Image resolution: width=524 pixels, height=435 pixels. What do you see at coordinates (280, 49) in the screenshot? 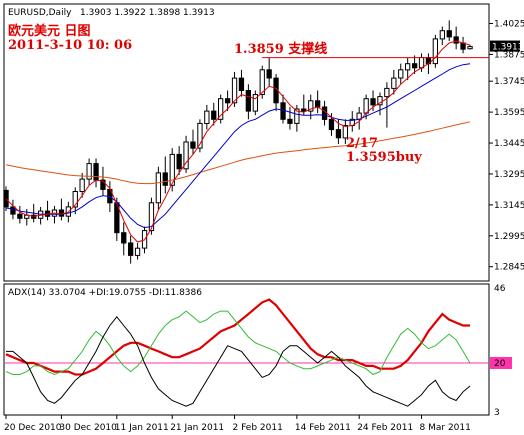
I see `support-label: 1.3859 支撑线` at bounding box center [280, 49].